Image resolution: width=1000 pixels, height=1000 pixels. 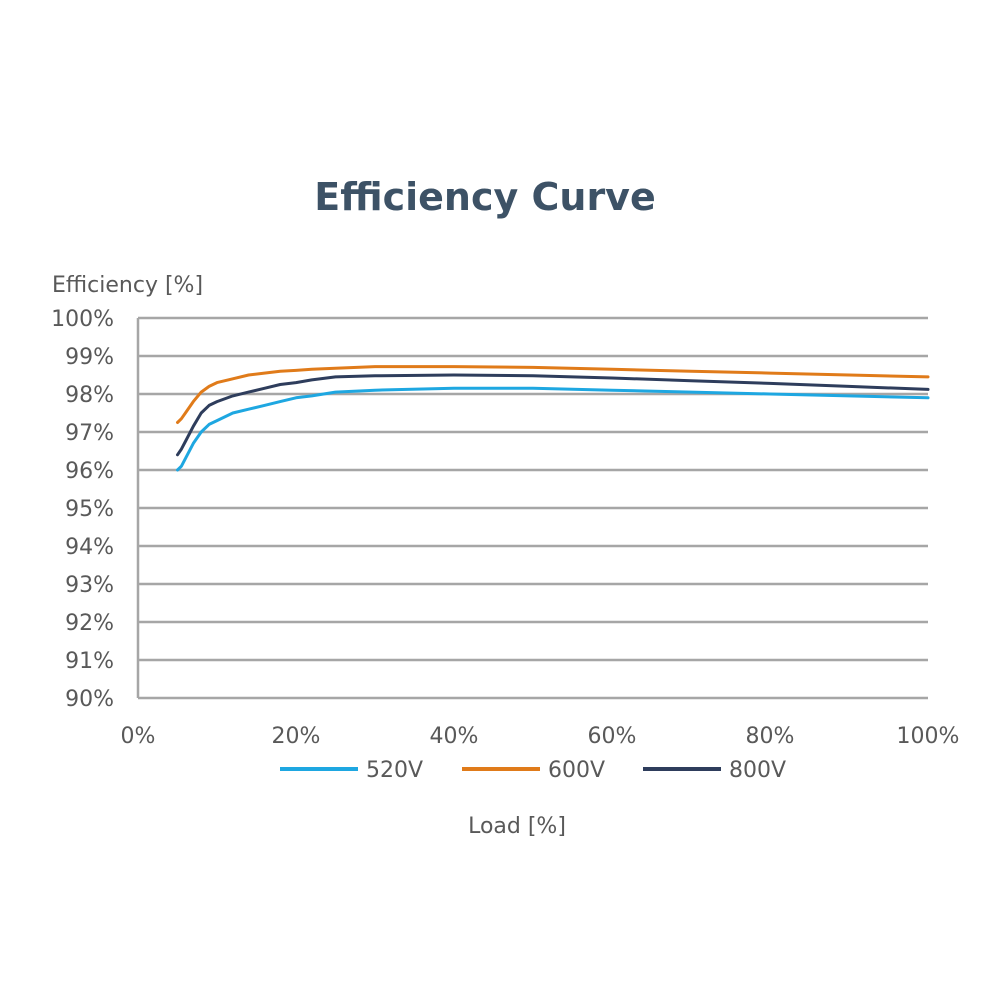 I want to click on series-line-800V, so click(x=553, y=415).